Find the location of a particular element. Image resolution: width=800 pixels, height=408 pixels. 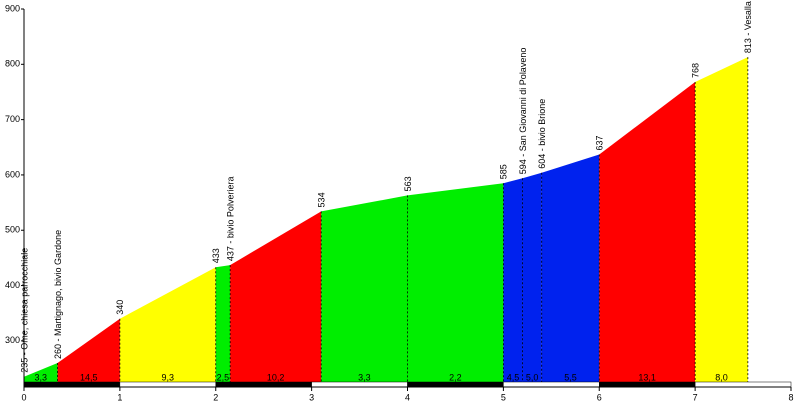

y-tick-label: 800 is located at coordinates (12, 64).